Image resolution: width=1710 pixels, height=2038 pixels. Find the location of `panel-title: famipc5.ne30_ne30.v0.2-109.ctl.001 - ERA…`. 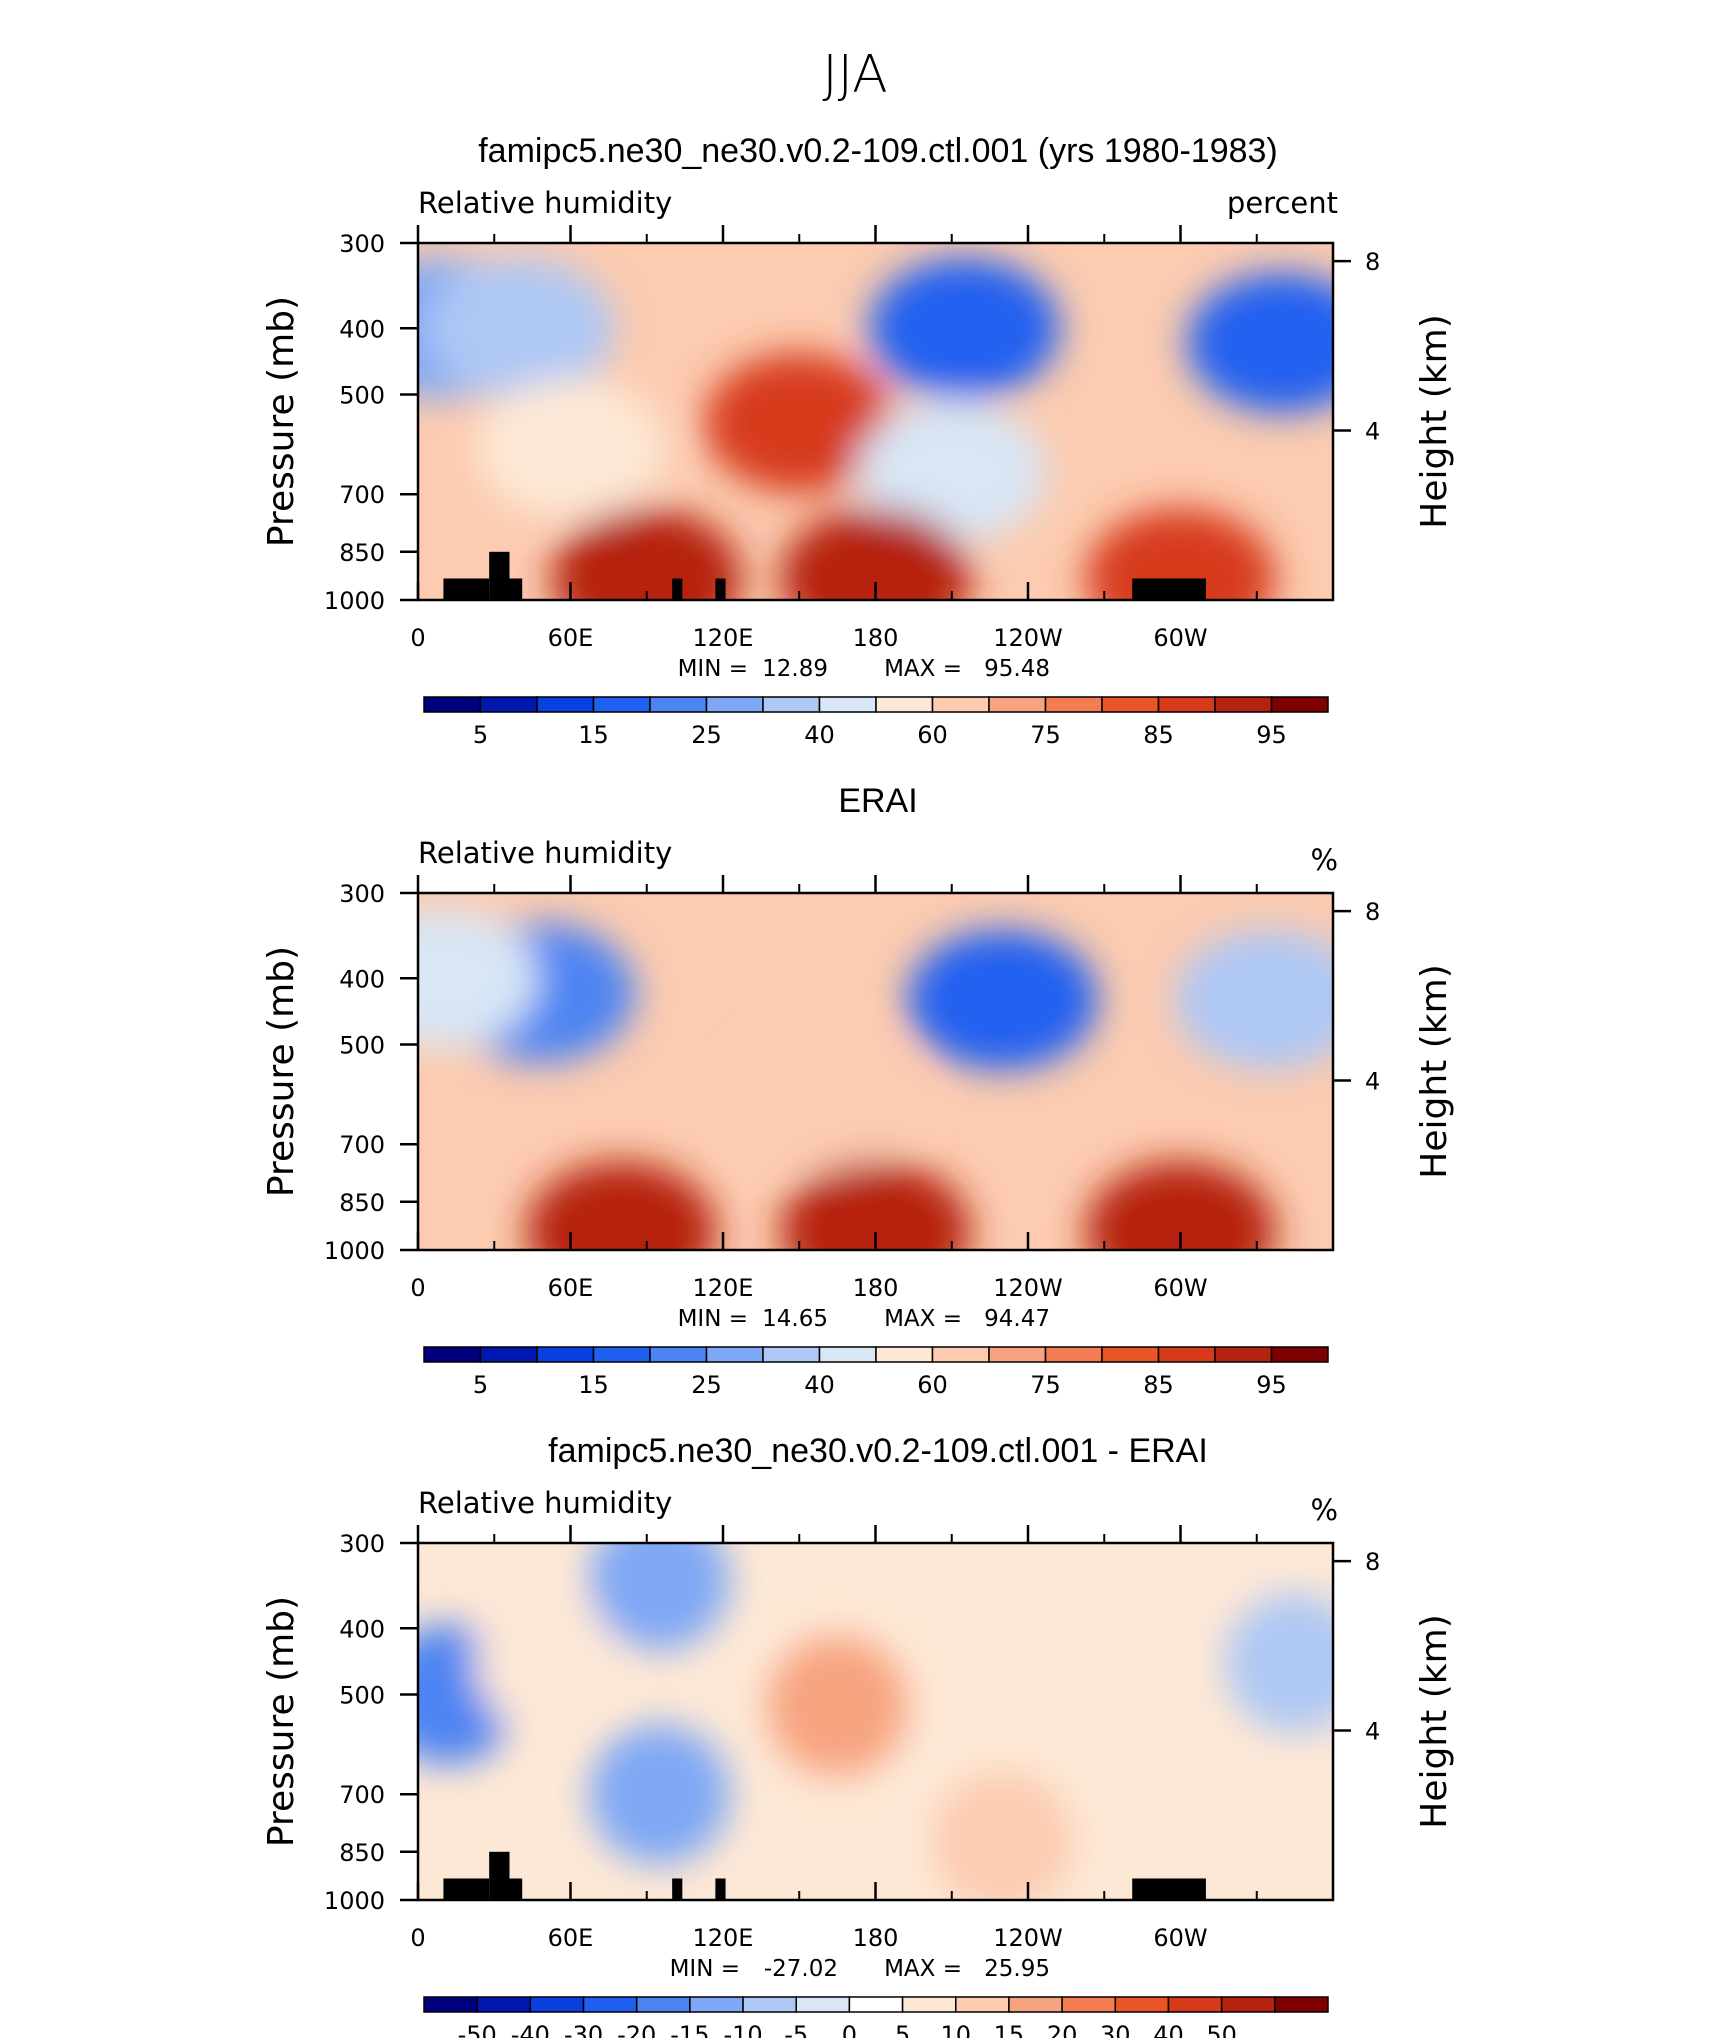

panel-title: famipc5.ne30_ne30.v0.2-109.ctl.001 - ERA… is located at coordinates (878, 1451).